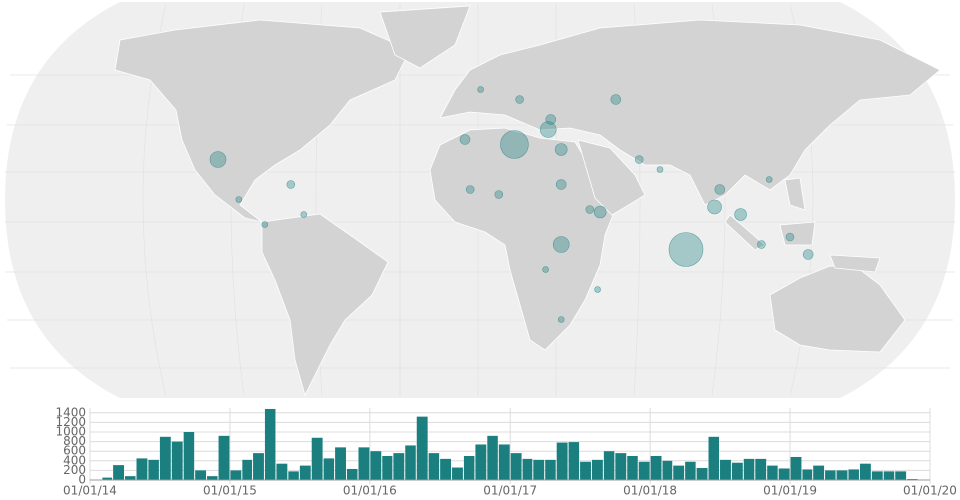 The width and height of the screenshot is (960, 500). I want to click on x-tick-label: 01/01/16, so click(370, 491).